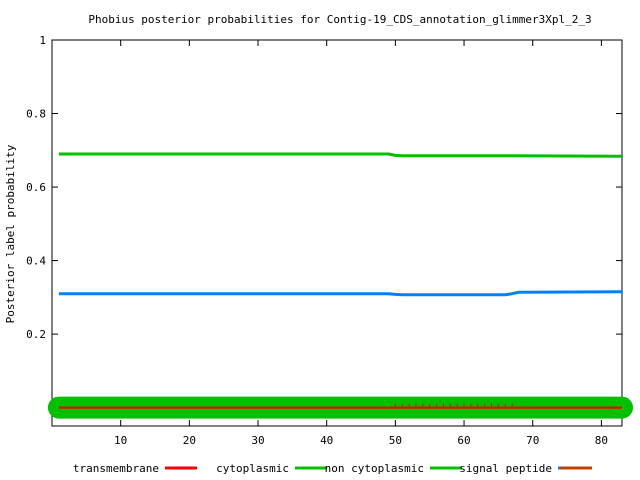  What do you see at coordinates (340, 155) in the screenshot?
I see `series-line-non-cytoplasmic` at bounding box center [340, 155].